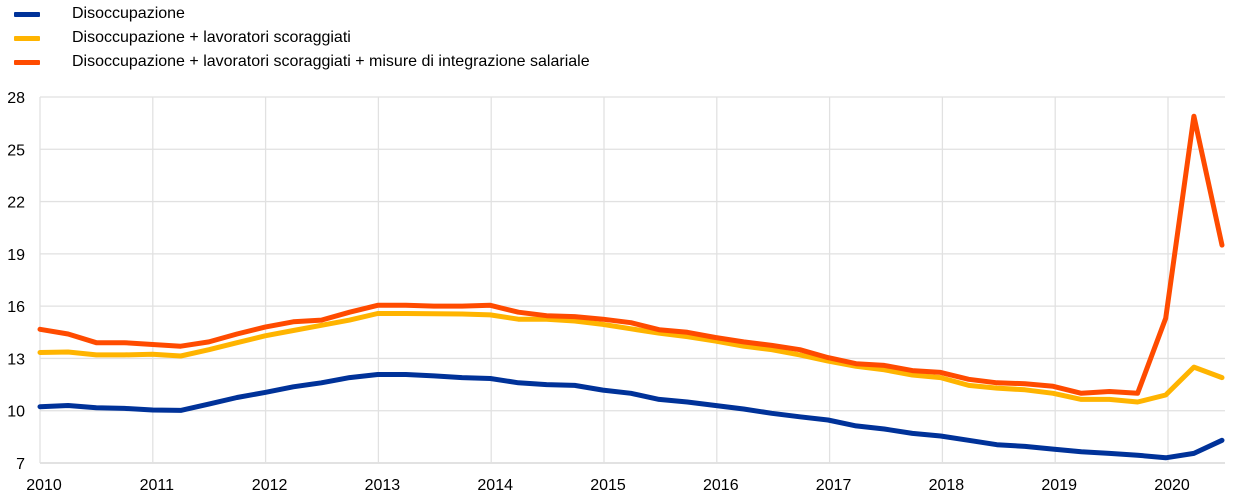 This screenshot has height=503, width=1240. Describe the element at coordinates (270, 485) in the screenshot. I see `x-tick-label: 2012` at that location.